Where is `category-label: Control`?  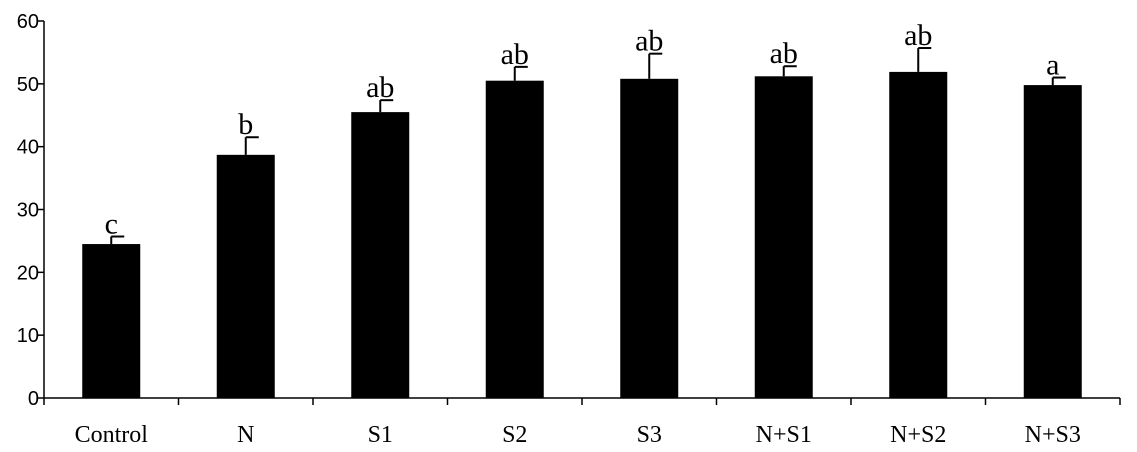 category-label: Control is located at coordinates (112, 435).